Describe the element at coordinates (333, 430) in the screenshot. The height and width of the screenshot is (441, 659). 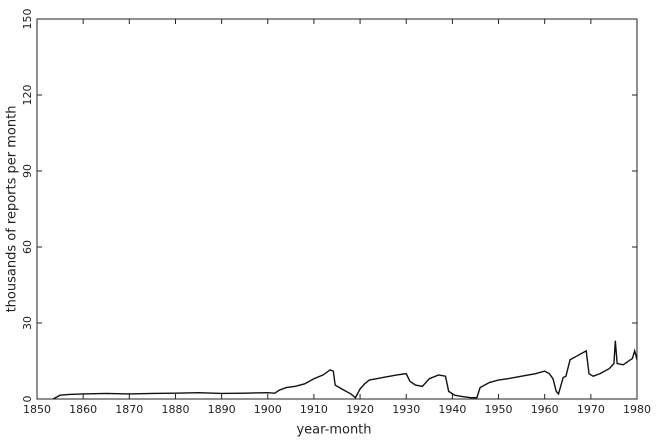
I see `x-axis-label: year-month` at that location.